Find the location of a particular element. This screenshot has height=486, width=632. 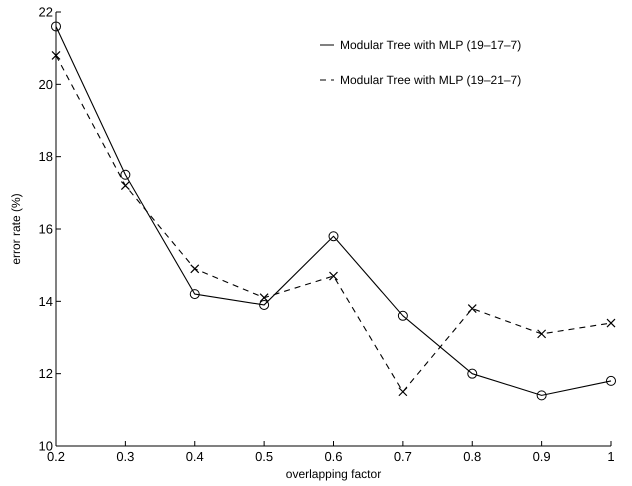

x-tick-label: 0.9 is located at coordinates (541, 456).